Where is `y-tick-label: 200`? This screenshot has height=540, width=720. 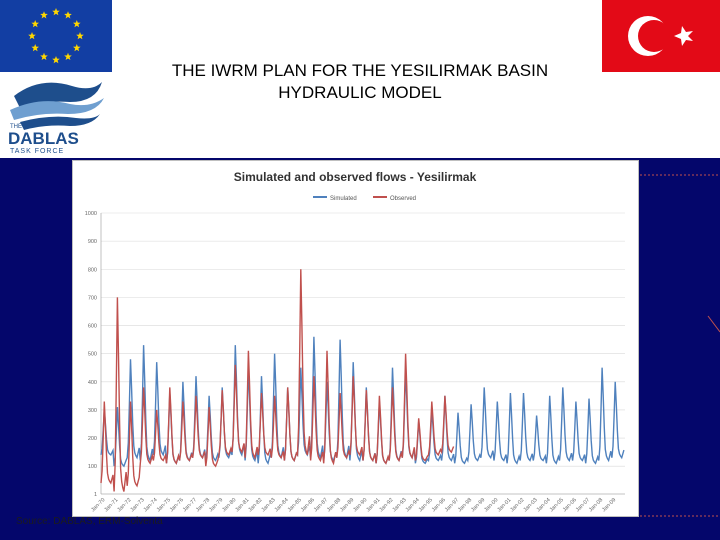 y-tick-label: 200 is located at coordinates (92, 439).